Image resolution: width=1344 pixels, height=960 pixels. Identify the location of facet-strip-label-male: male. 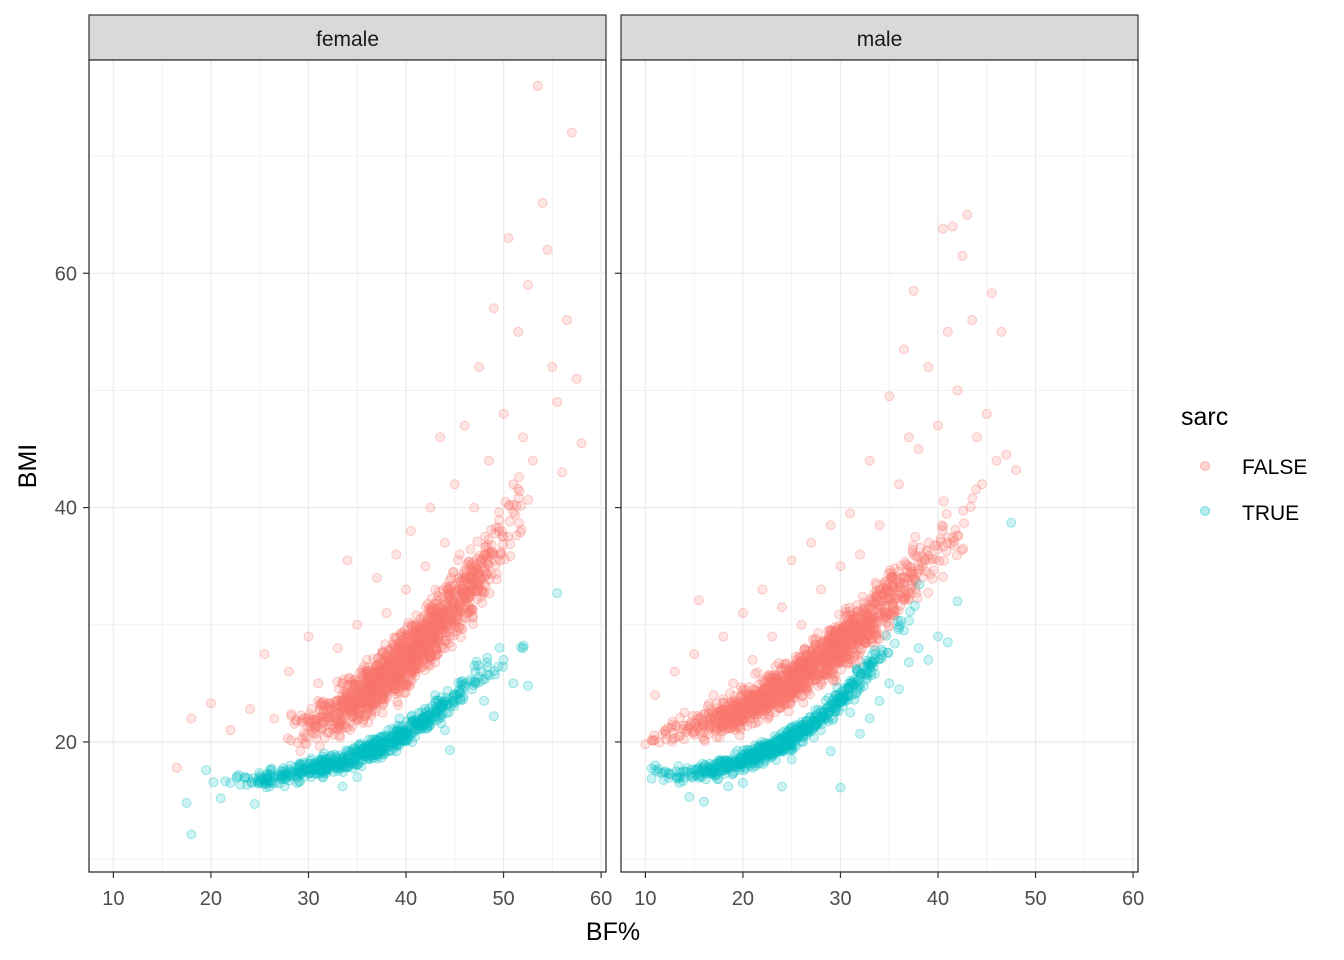
(880, 39).